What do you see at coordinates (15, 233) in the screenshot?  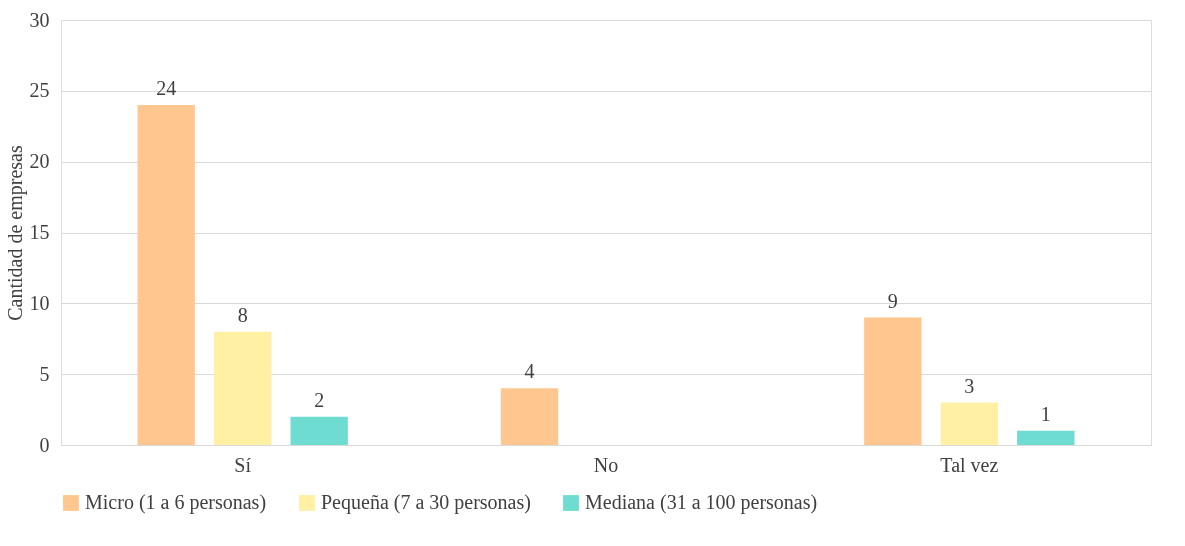 I see `y-axis-title: Cantidad de empresas` at bounding box center [15, 233].